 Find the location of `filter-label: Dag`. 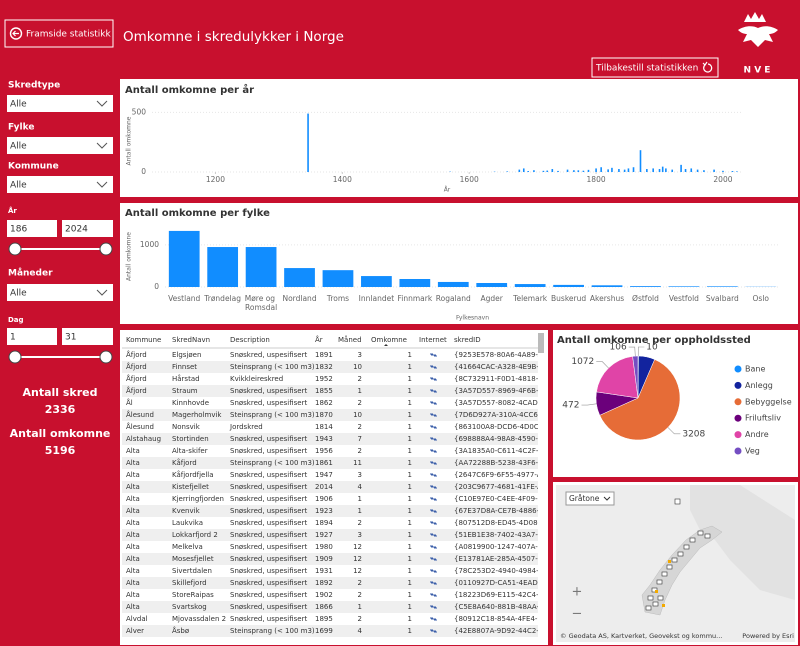

filter-label: Dag is located at coordinates (16, 320).